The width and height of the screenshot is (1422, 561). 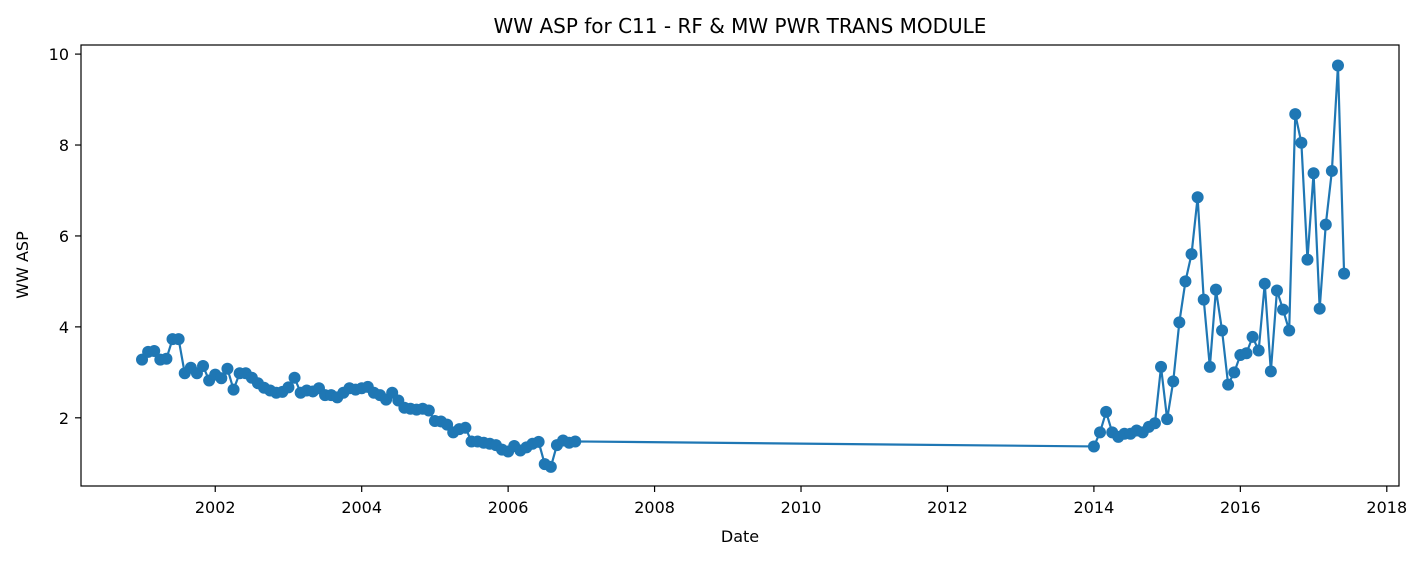 I want to click on x-tick-label: 2010, so click(x=801, y=507).